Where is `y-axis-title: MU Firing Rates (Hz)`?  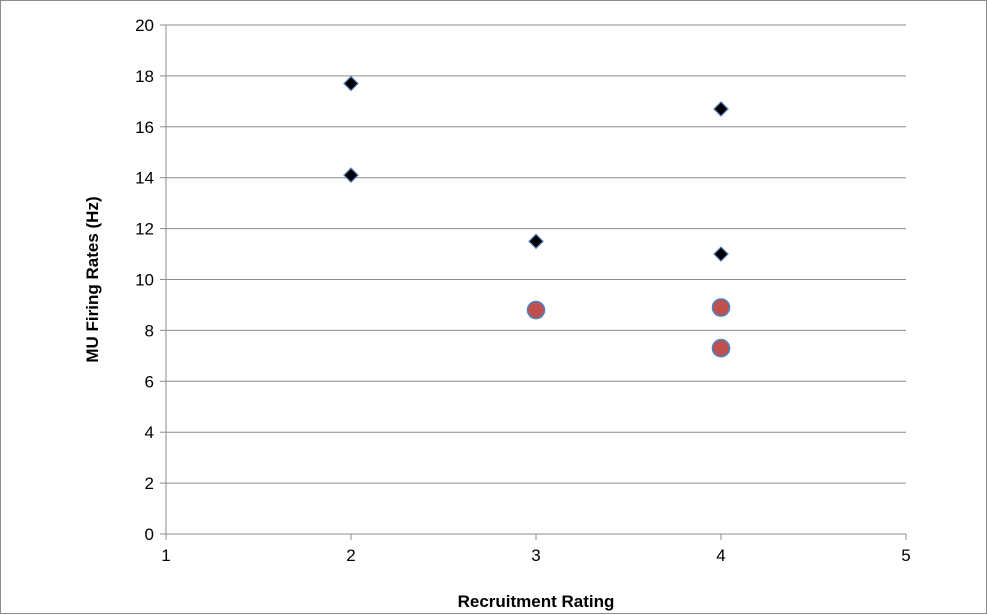
y-axis-title: MU Firing Rates (Hz) is located at coordinates (92, 279).